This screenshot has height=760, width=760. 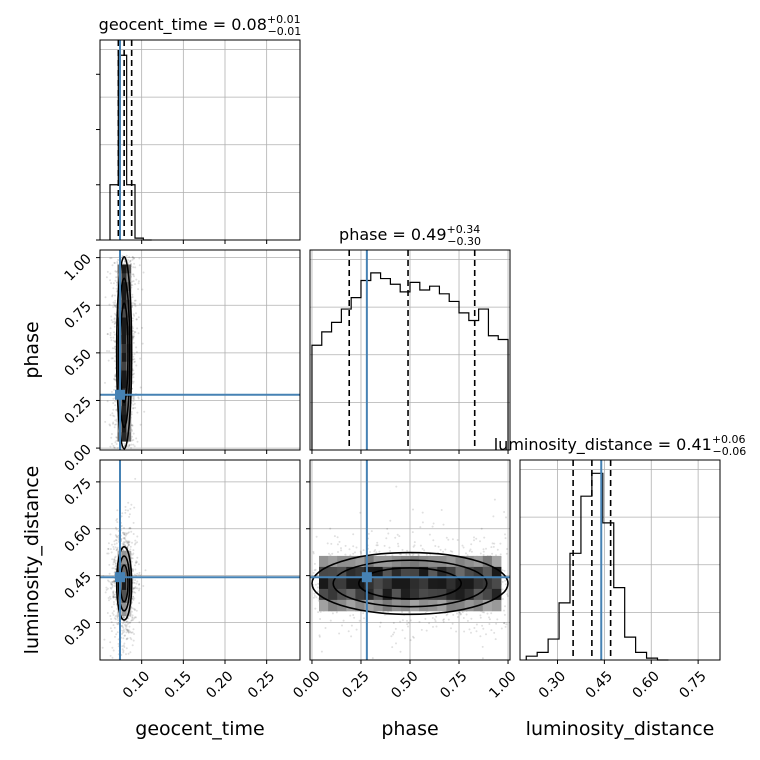 I want to click on phase_hist-title: phase = 0.49+0.34 −0.30, so click(x=410, y=235).